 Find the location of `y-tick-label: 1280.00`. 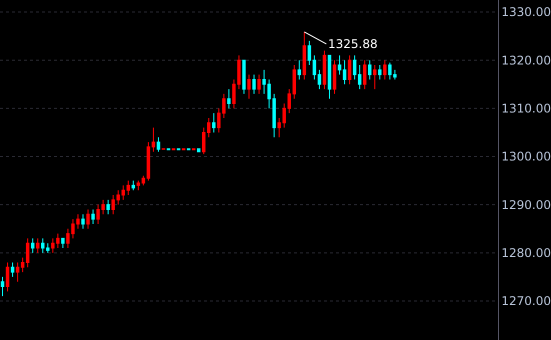

y-tick-label: 1280.00 is located at coordinates (526, 253).